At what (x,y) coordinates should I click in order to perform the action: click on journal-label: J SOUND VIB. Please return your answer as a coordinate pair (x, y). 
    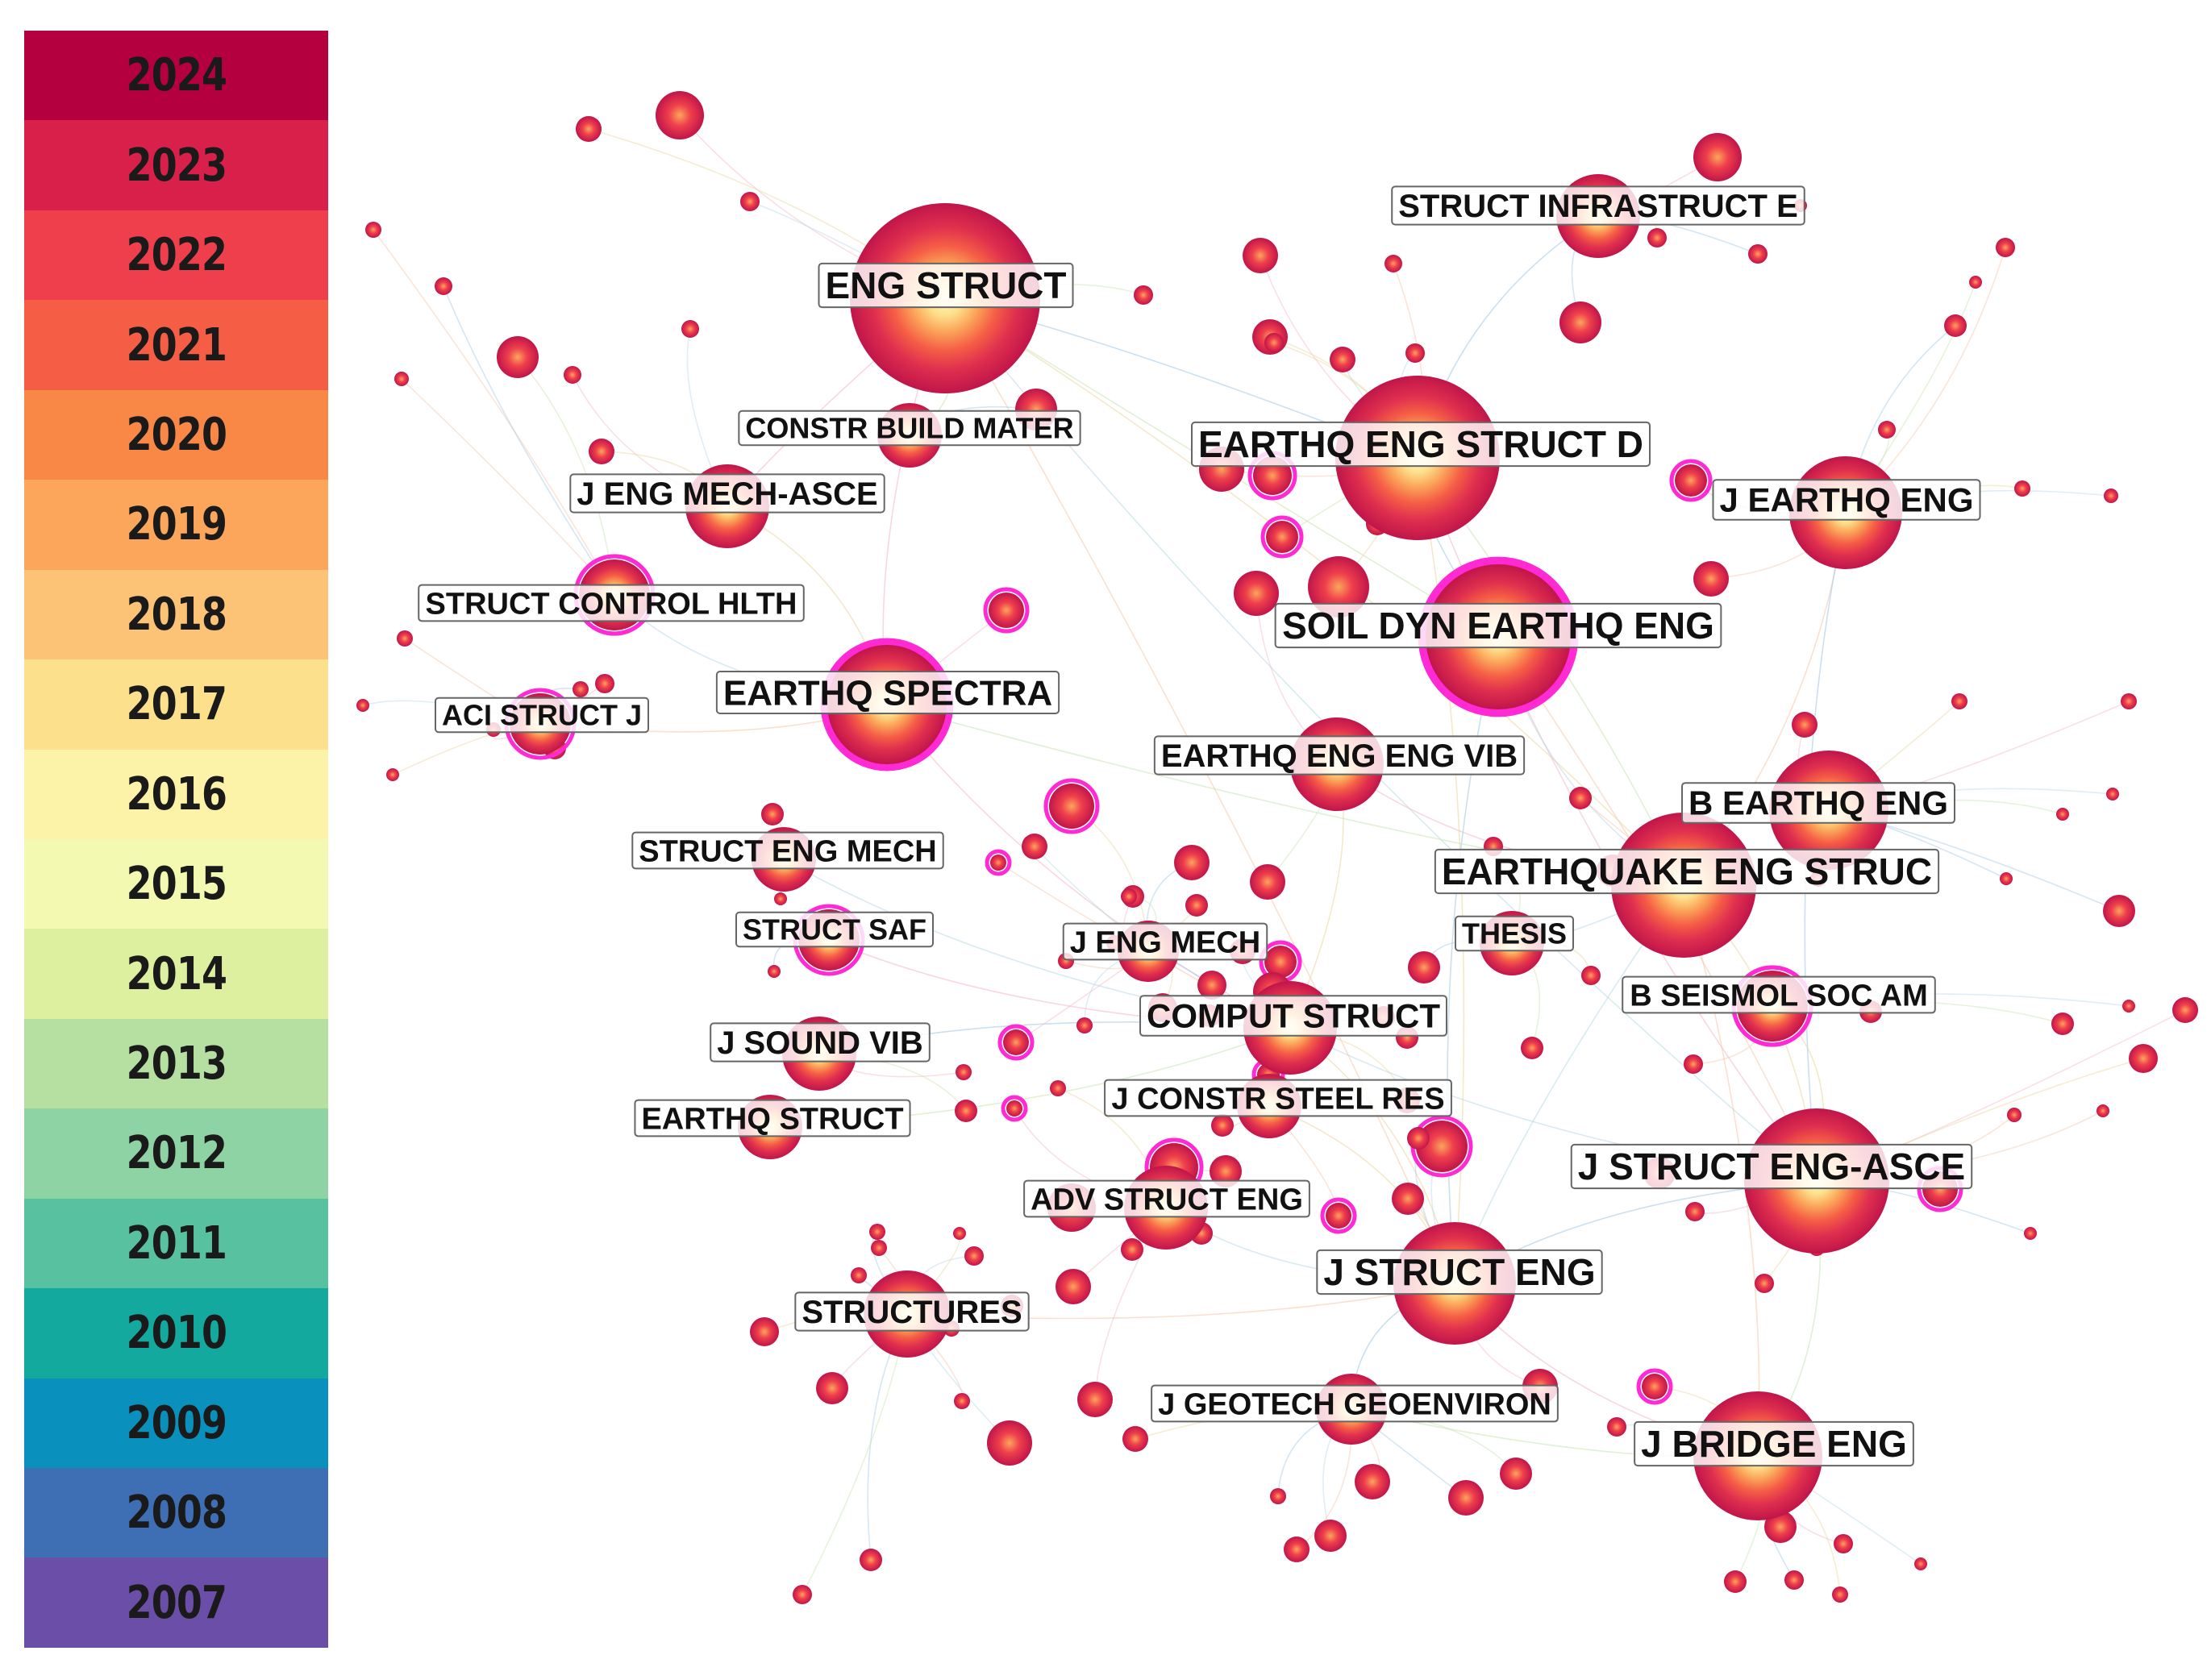
    Looking at the image, I should click on (820, 1042).